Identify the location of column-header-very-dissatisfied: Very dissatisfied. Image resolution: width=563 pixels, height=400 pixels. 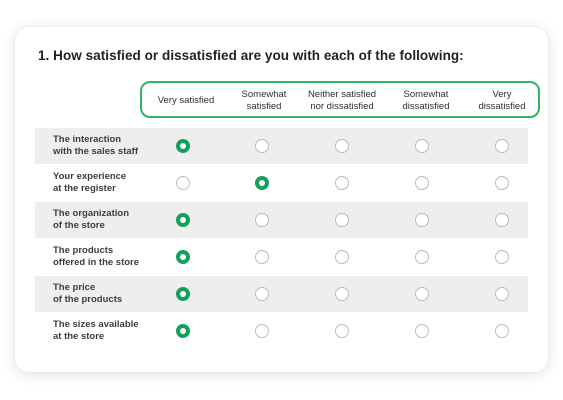
(502, 100).